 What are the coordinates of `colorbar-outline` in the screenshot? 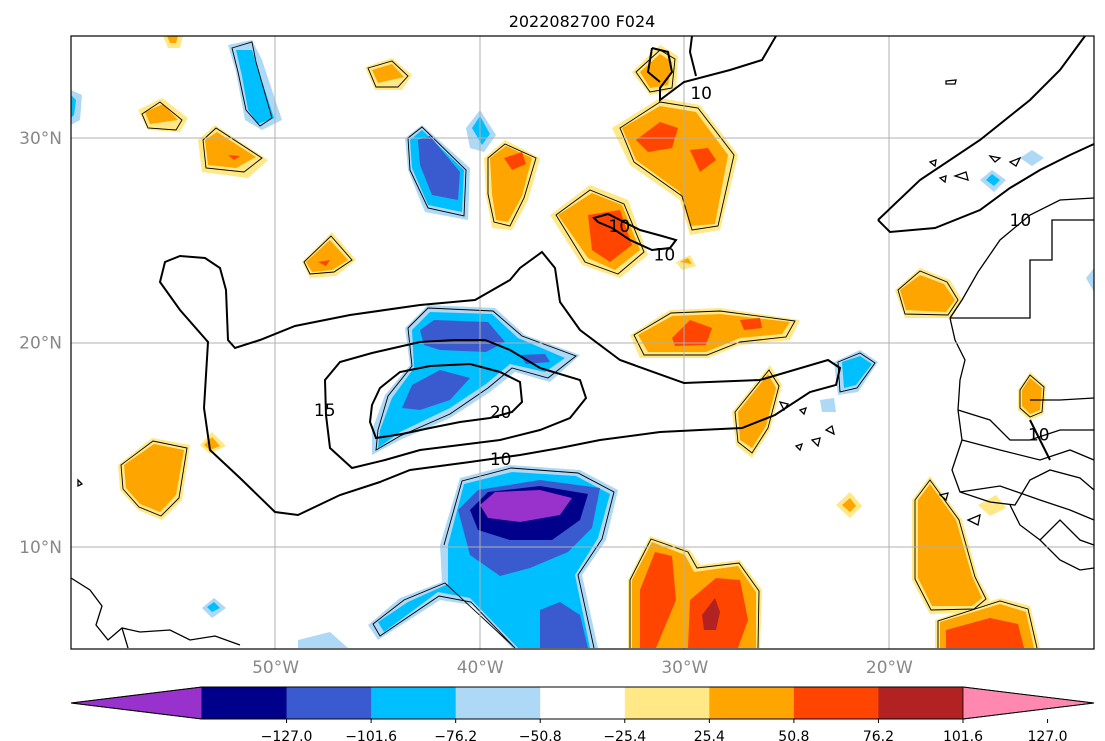 It's located at (582, 703).